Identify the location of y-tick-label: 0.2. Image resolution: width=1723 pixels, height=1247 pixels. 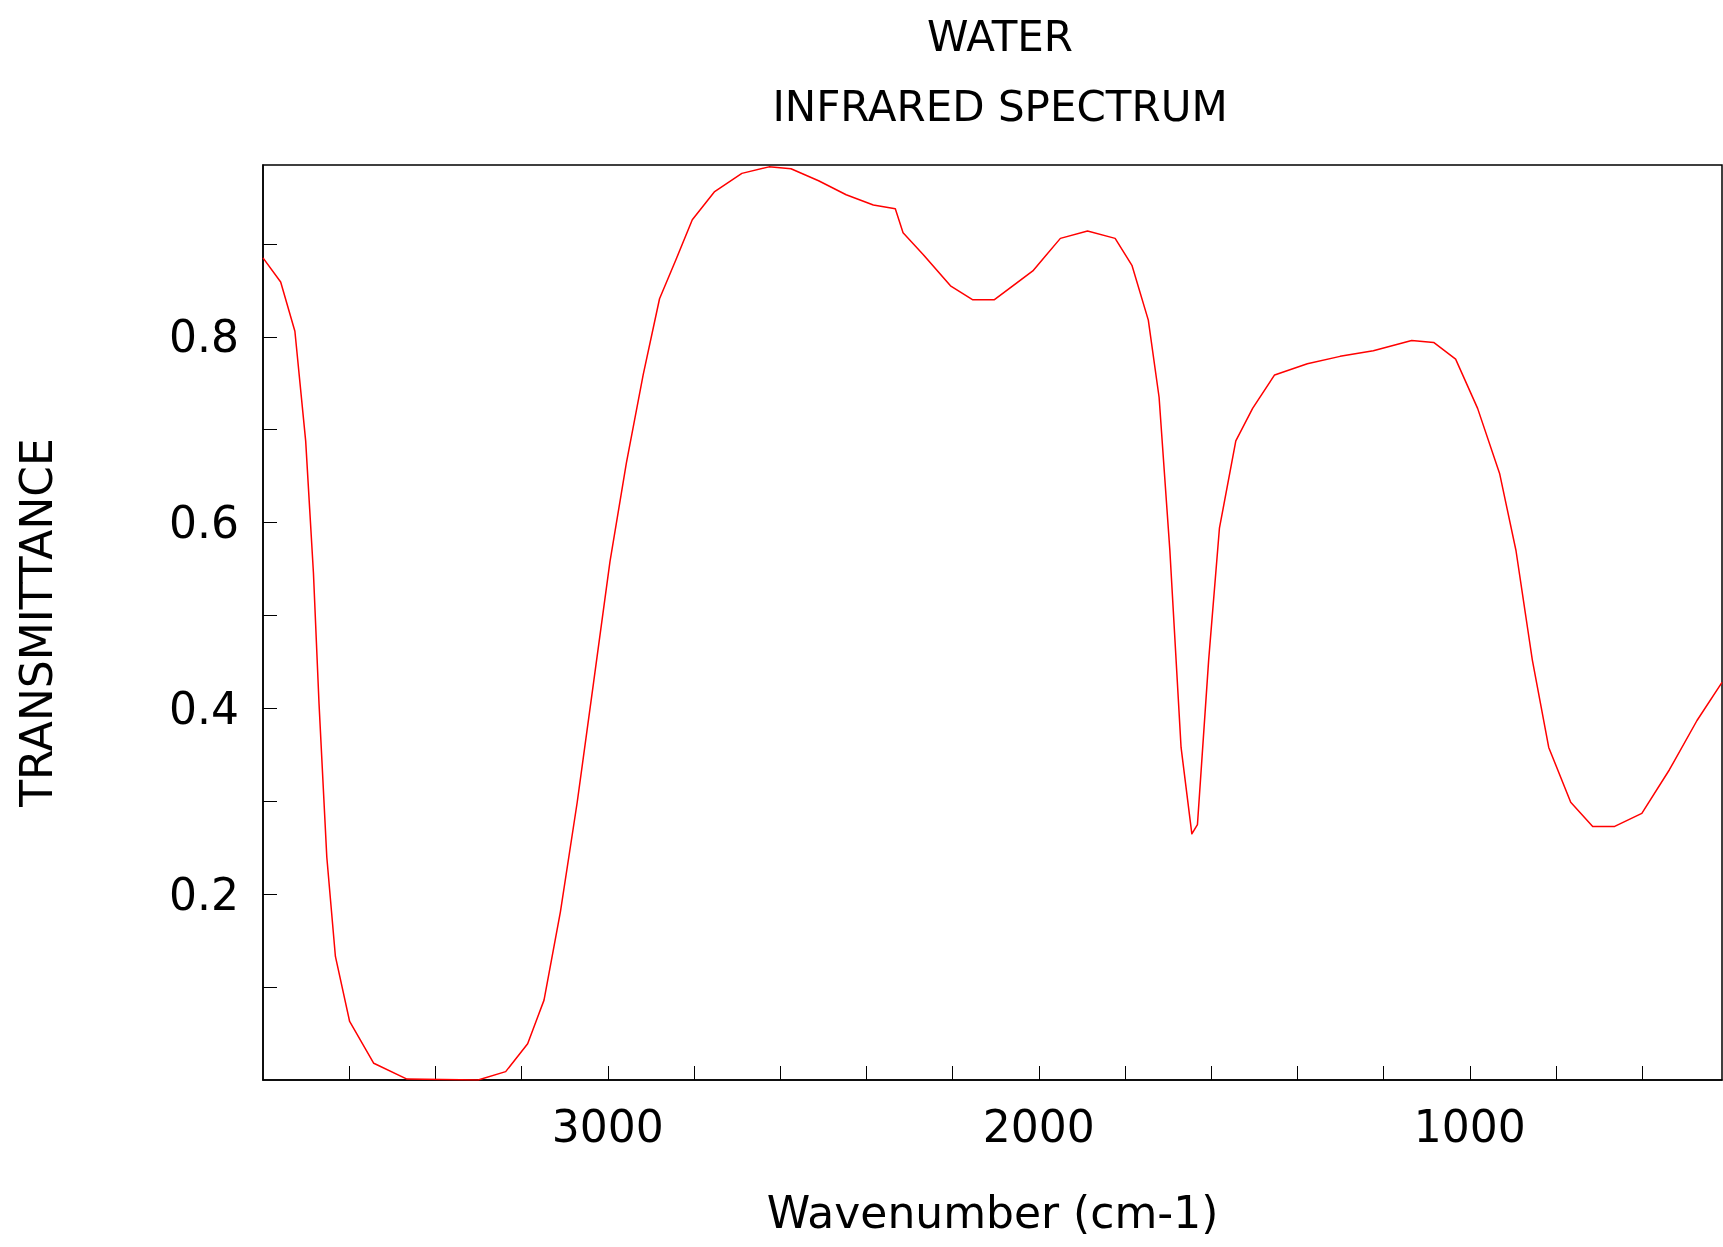
(204, 894).